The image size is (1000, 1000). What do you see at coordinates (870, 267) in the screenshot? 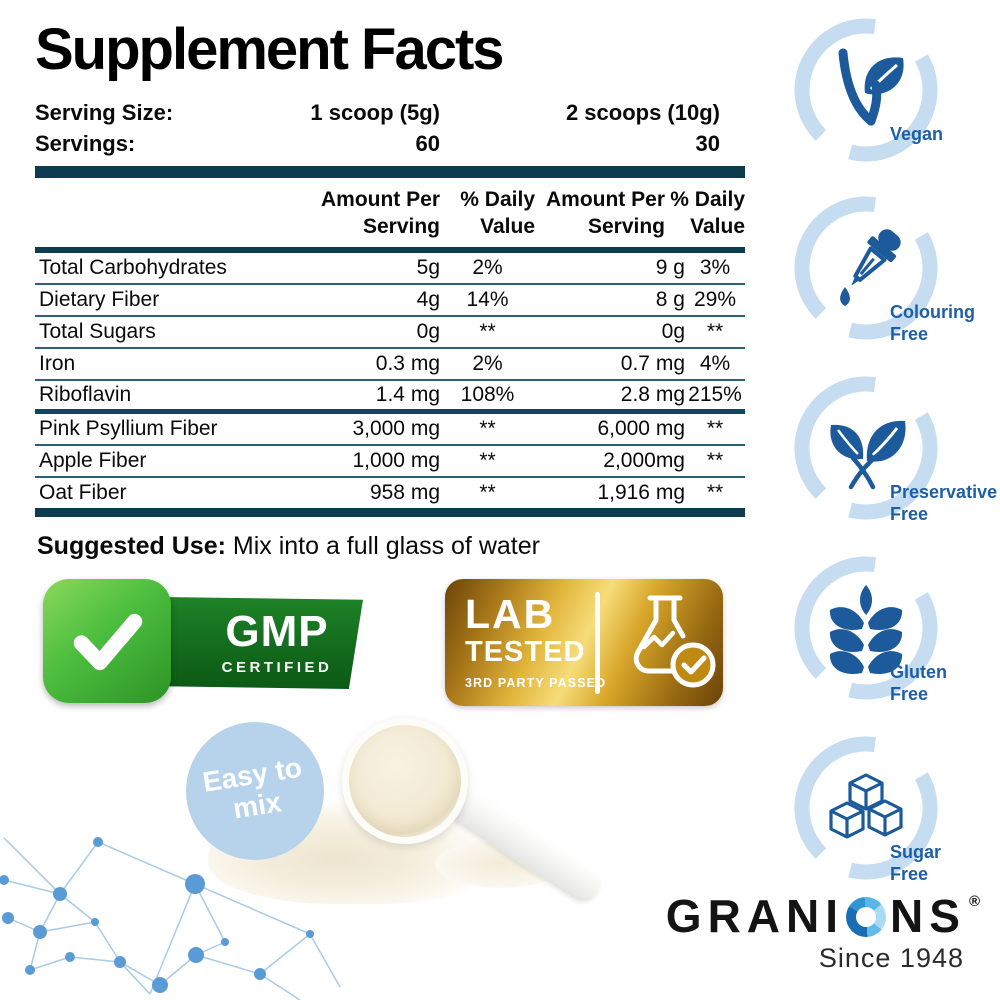
I see `dropper-icon` at bounding box center [870, 267].